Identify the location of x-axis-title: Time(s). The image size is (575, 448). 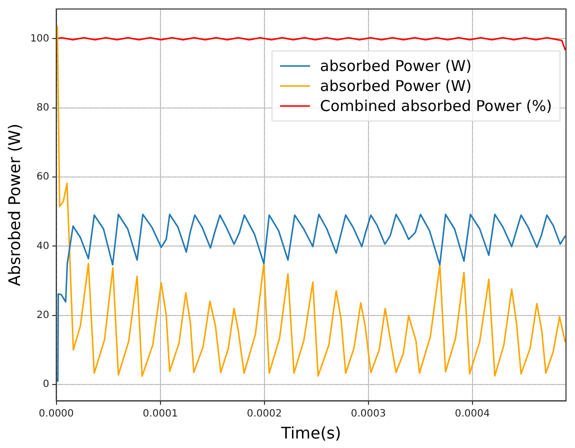
(311, 433).